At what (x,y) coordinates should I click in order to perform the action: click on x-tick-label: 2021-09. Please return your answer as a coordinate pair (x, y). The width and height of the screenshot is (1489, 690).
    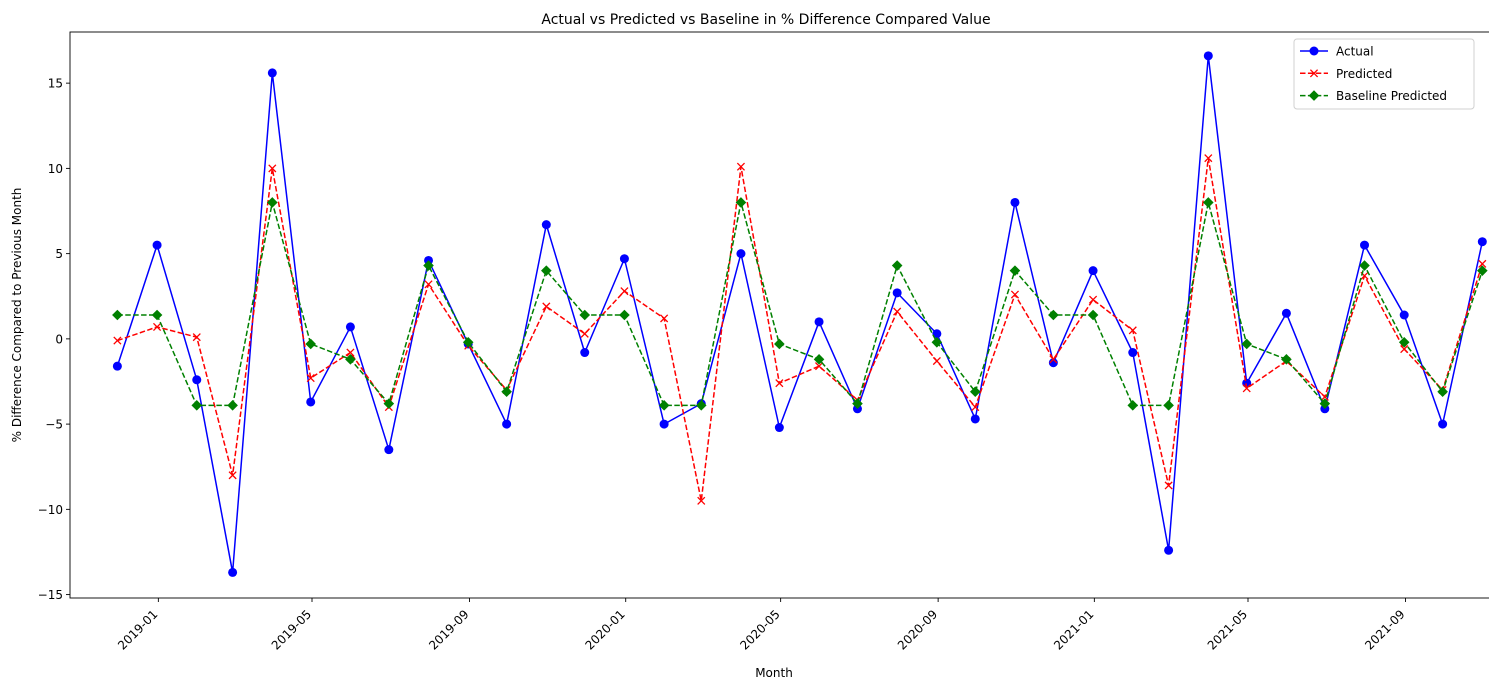
    Looking at the image, I should click on (1384, 629).